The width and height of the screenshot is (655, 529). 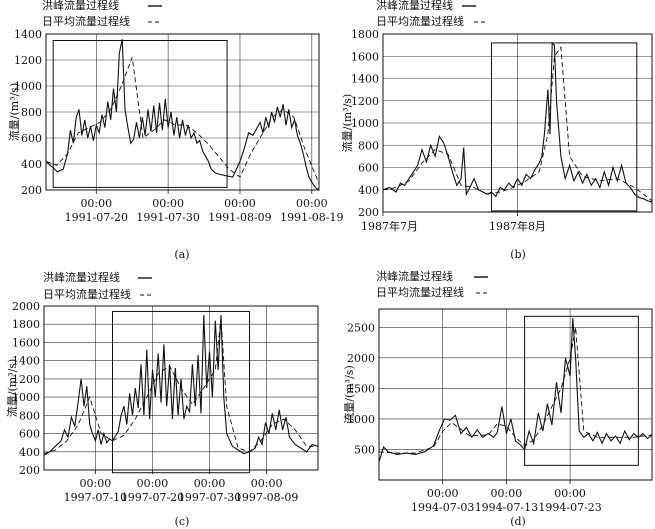 What do you see at coordinates (239, 217) in the screenshot?
I see `x-tick-label-date: 1991-08-09` at bounding box center [239, 217].